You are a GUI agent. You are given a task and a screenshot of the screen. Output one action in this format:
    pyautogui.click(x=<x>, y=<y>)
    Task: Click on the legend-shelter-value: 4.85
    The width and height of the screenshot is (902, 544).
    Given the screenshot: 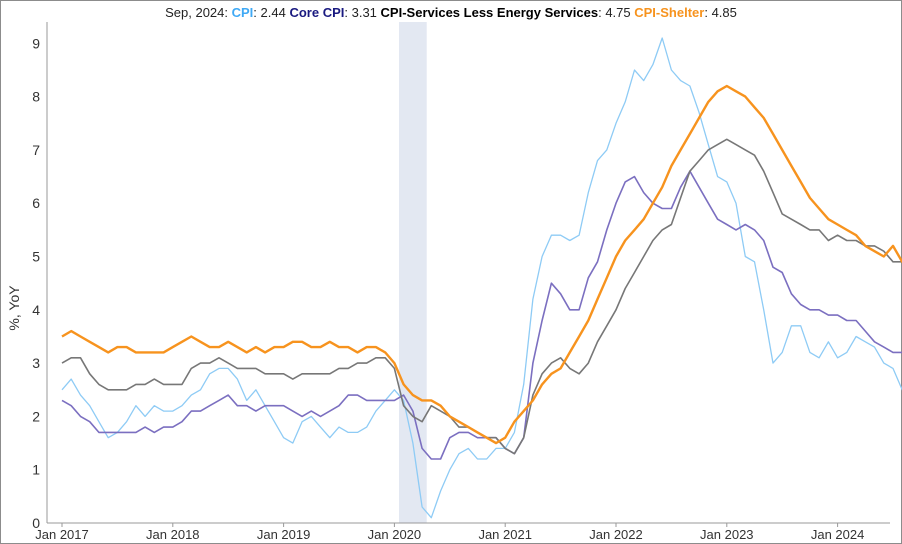 What is the action you would take?
    pyautogui.click(x=724, y=12)
    